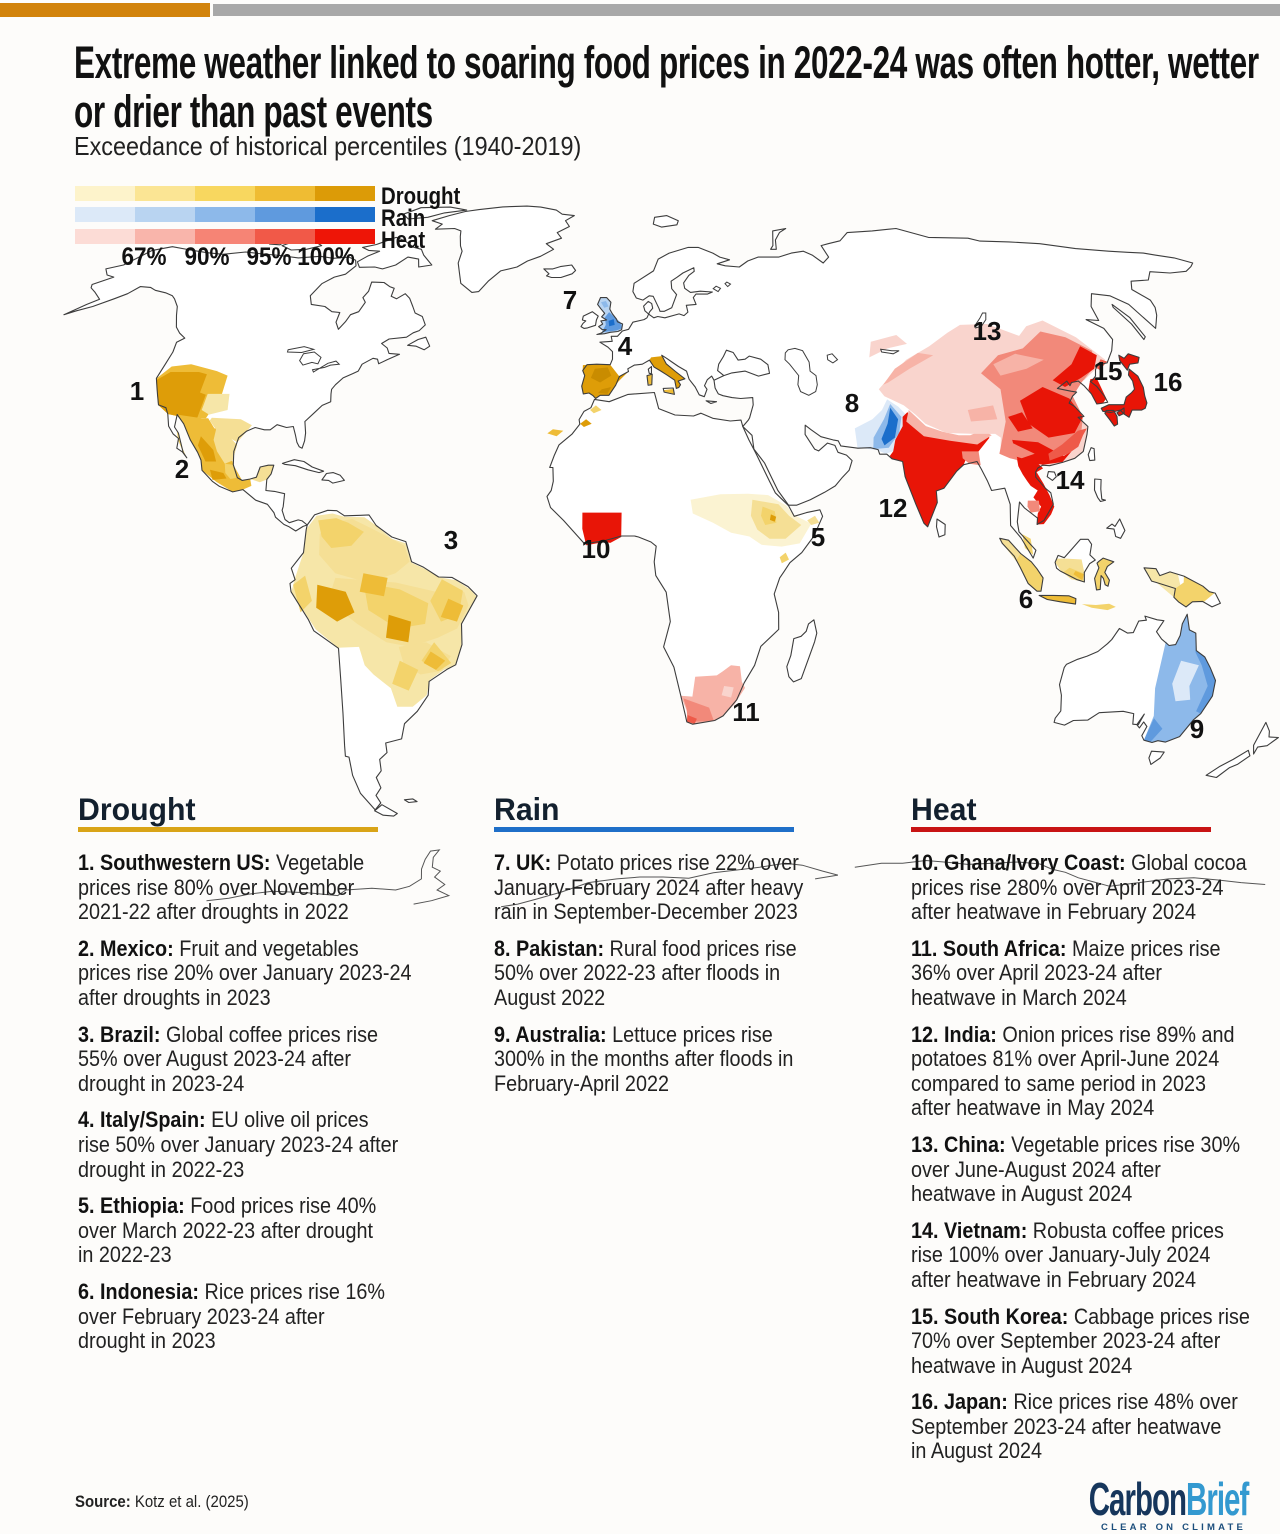 The width and height of the screenshot is (1280, 1534). I want to click on svg-text: 1, so click(137, 391).